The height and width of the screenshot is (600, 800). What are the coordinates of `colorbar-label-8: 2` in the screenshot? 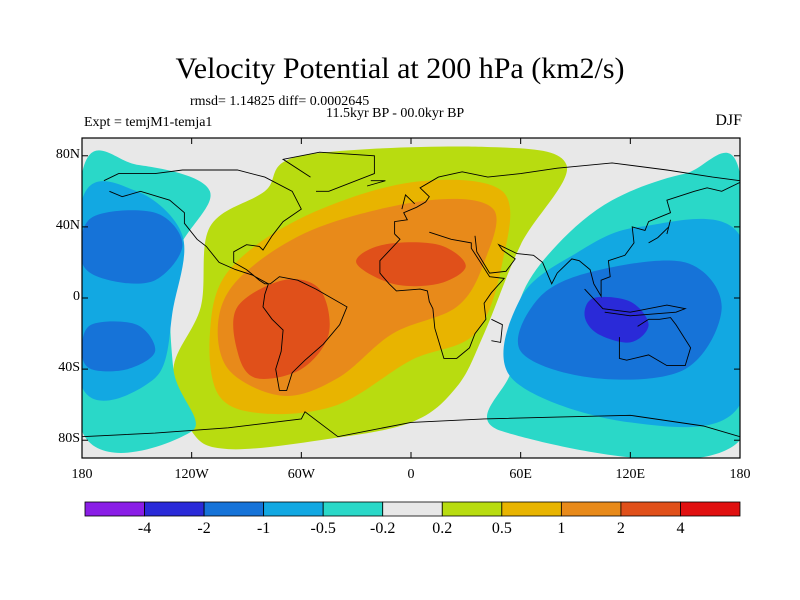 It's located at (620, 528).